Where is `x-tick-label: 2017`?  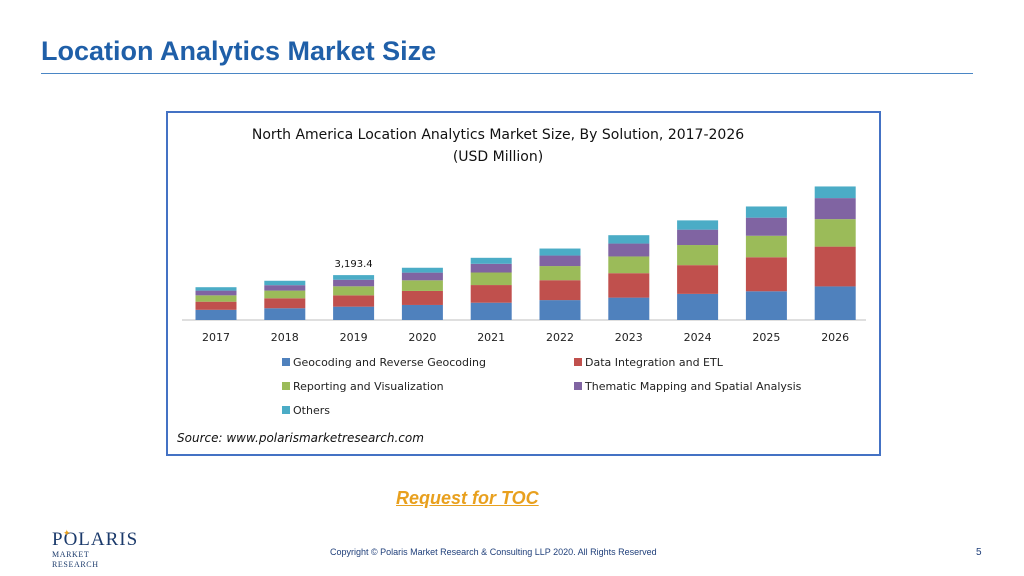 x-tick-label: 2017 is located at coordinates (216, 337).